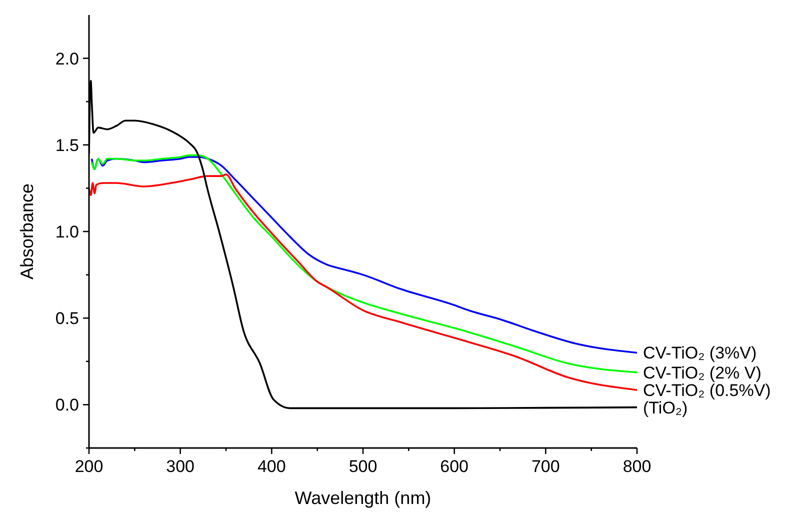 This screenshot has height=531, width=798. I want to click on series-label: CV-TiO₂ (3%V), so click(700, 353).